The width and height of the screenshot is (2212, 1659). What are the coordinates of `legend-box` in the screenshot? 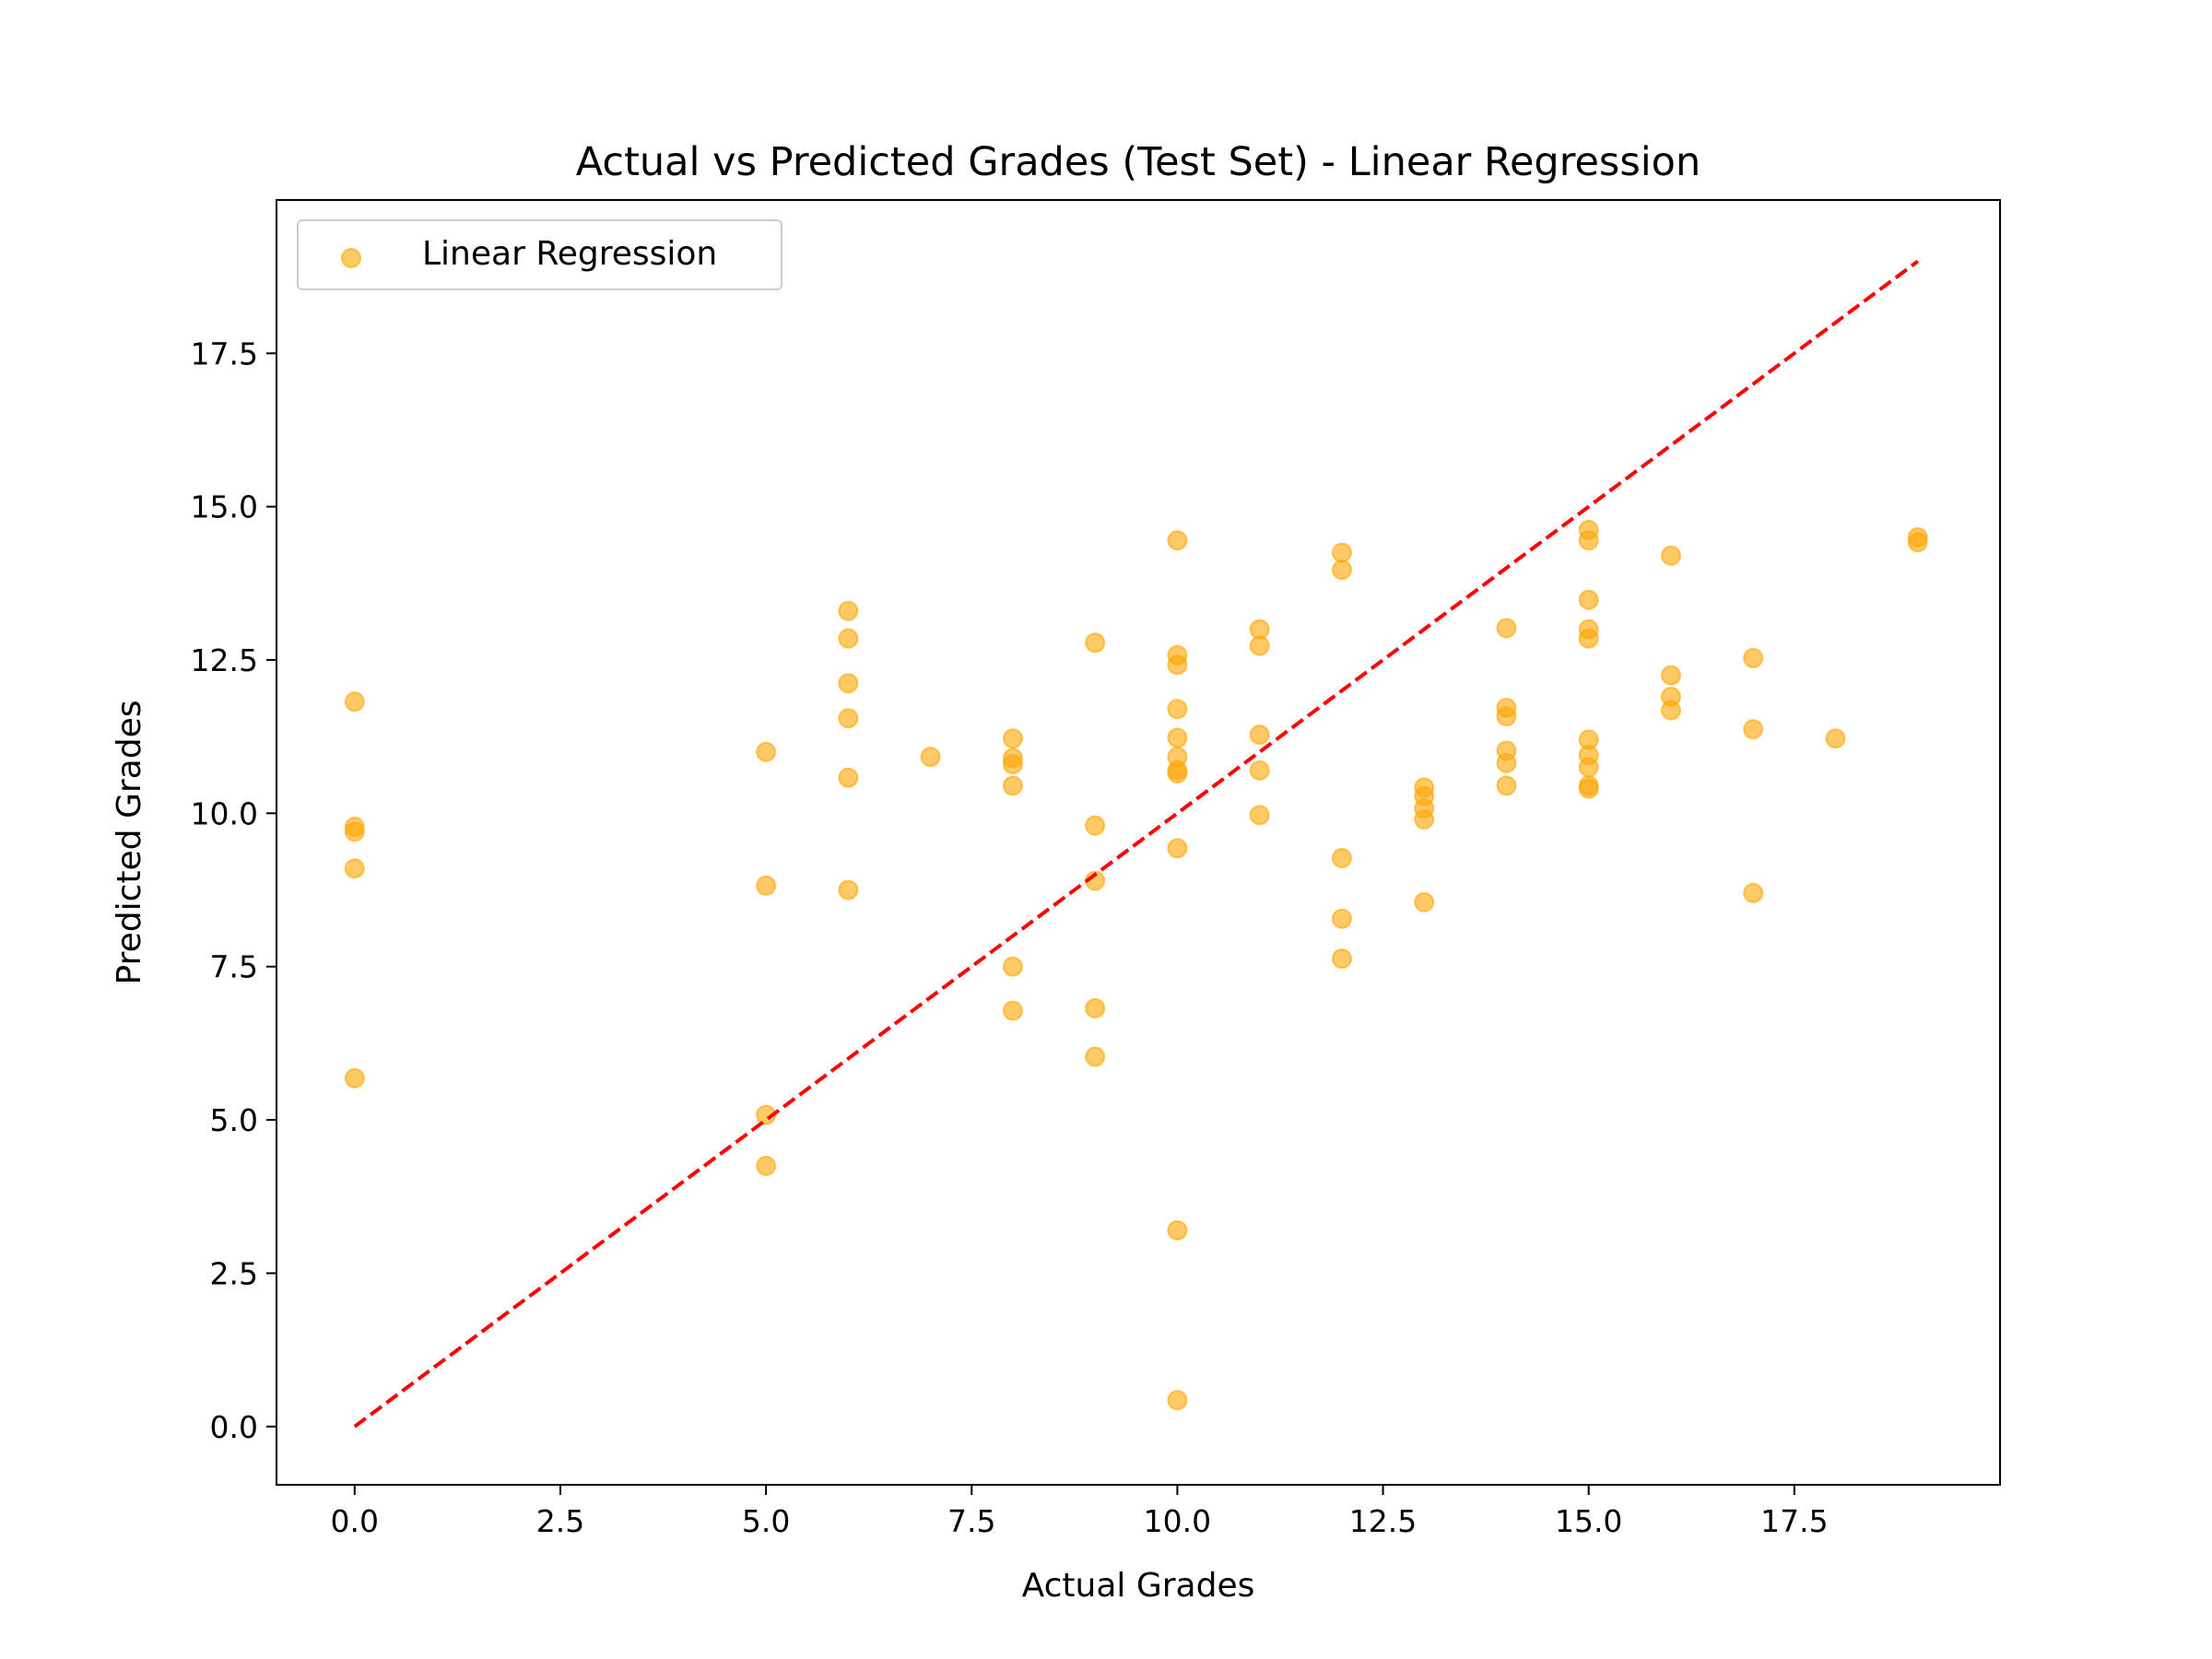 It's located at (539, 254).